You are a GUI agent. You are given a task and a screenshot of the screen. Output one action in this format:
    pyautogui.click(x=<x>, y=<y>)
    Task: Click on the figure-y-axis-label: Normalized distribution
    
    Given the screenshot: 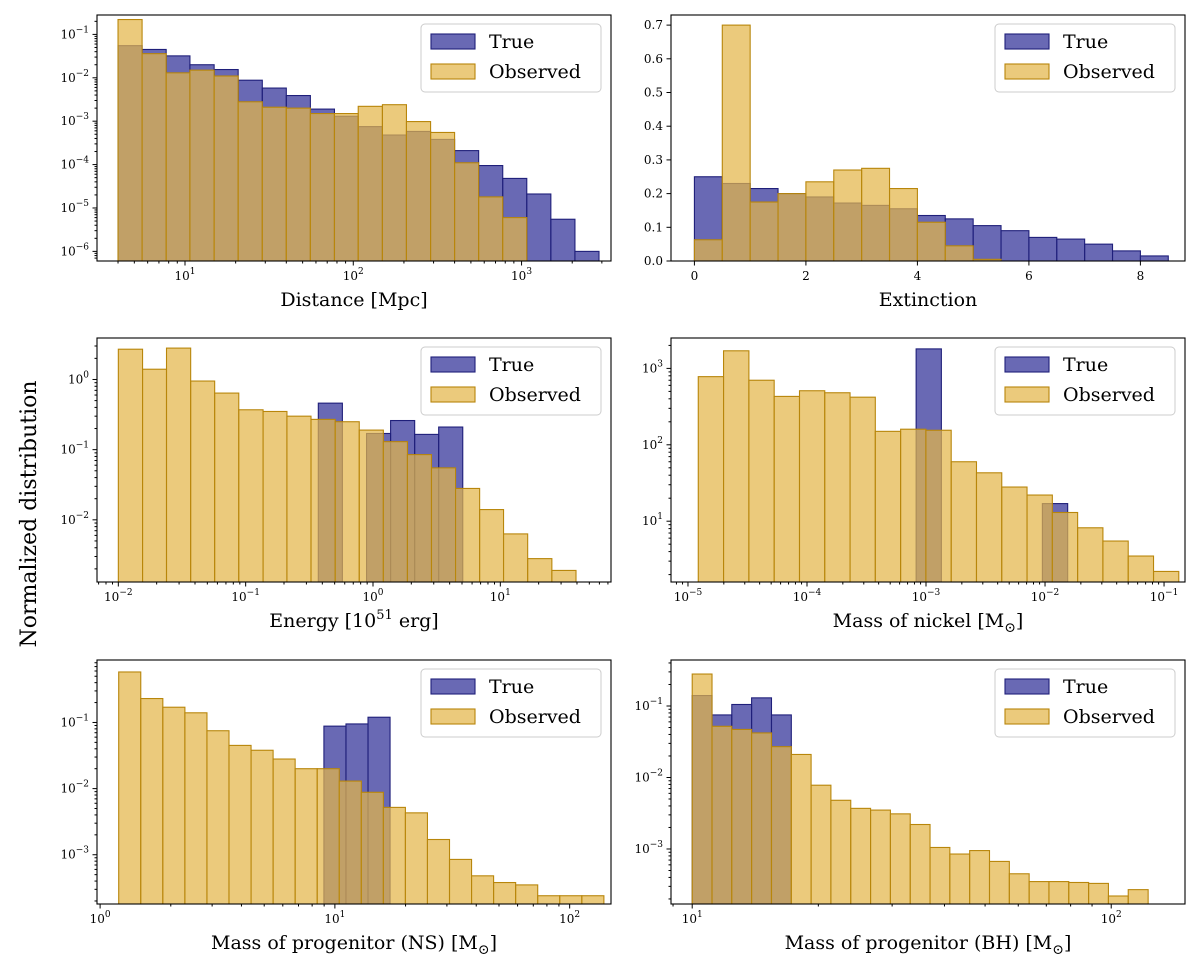 What is the action you would take?
    pyautogui.click(x=29, y=513)
    